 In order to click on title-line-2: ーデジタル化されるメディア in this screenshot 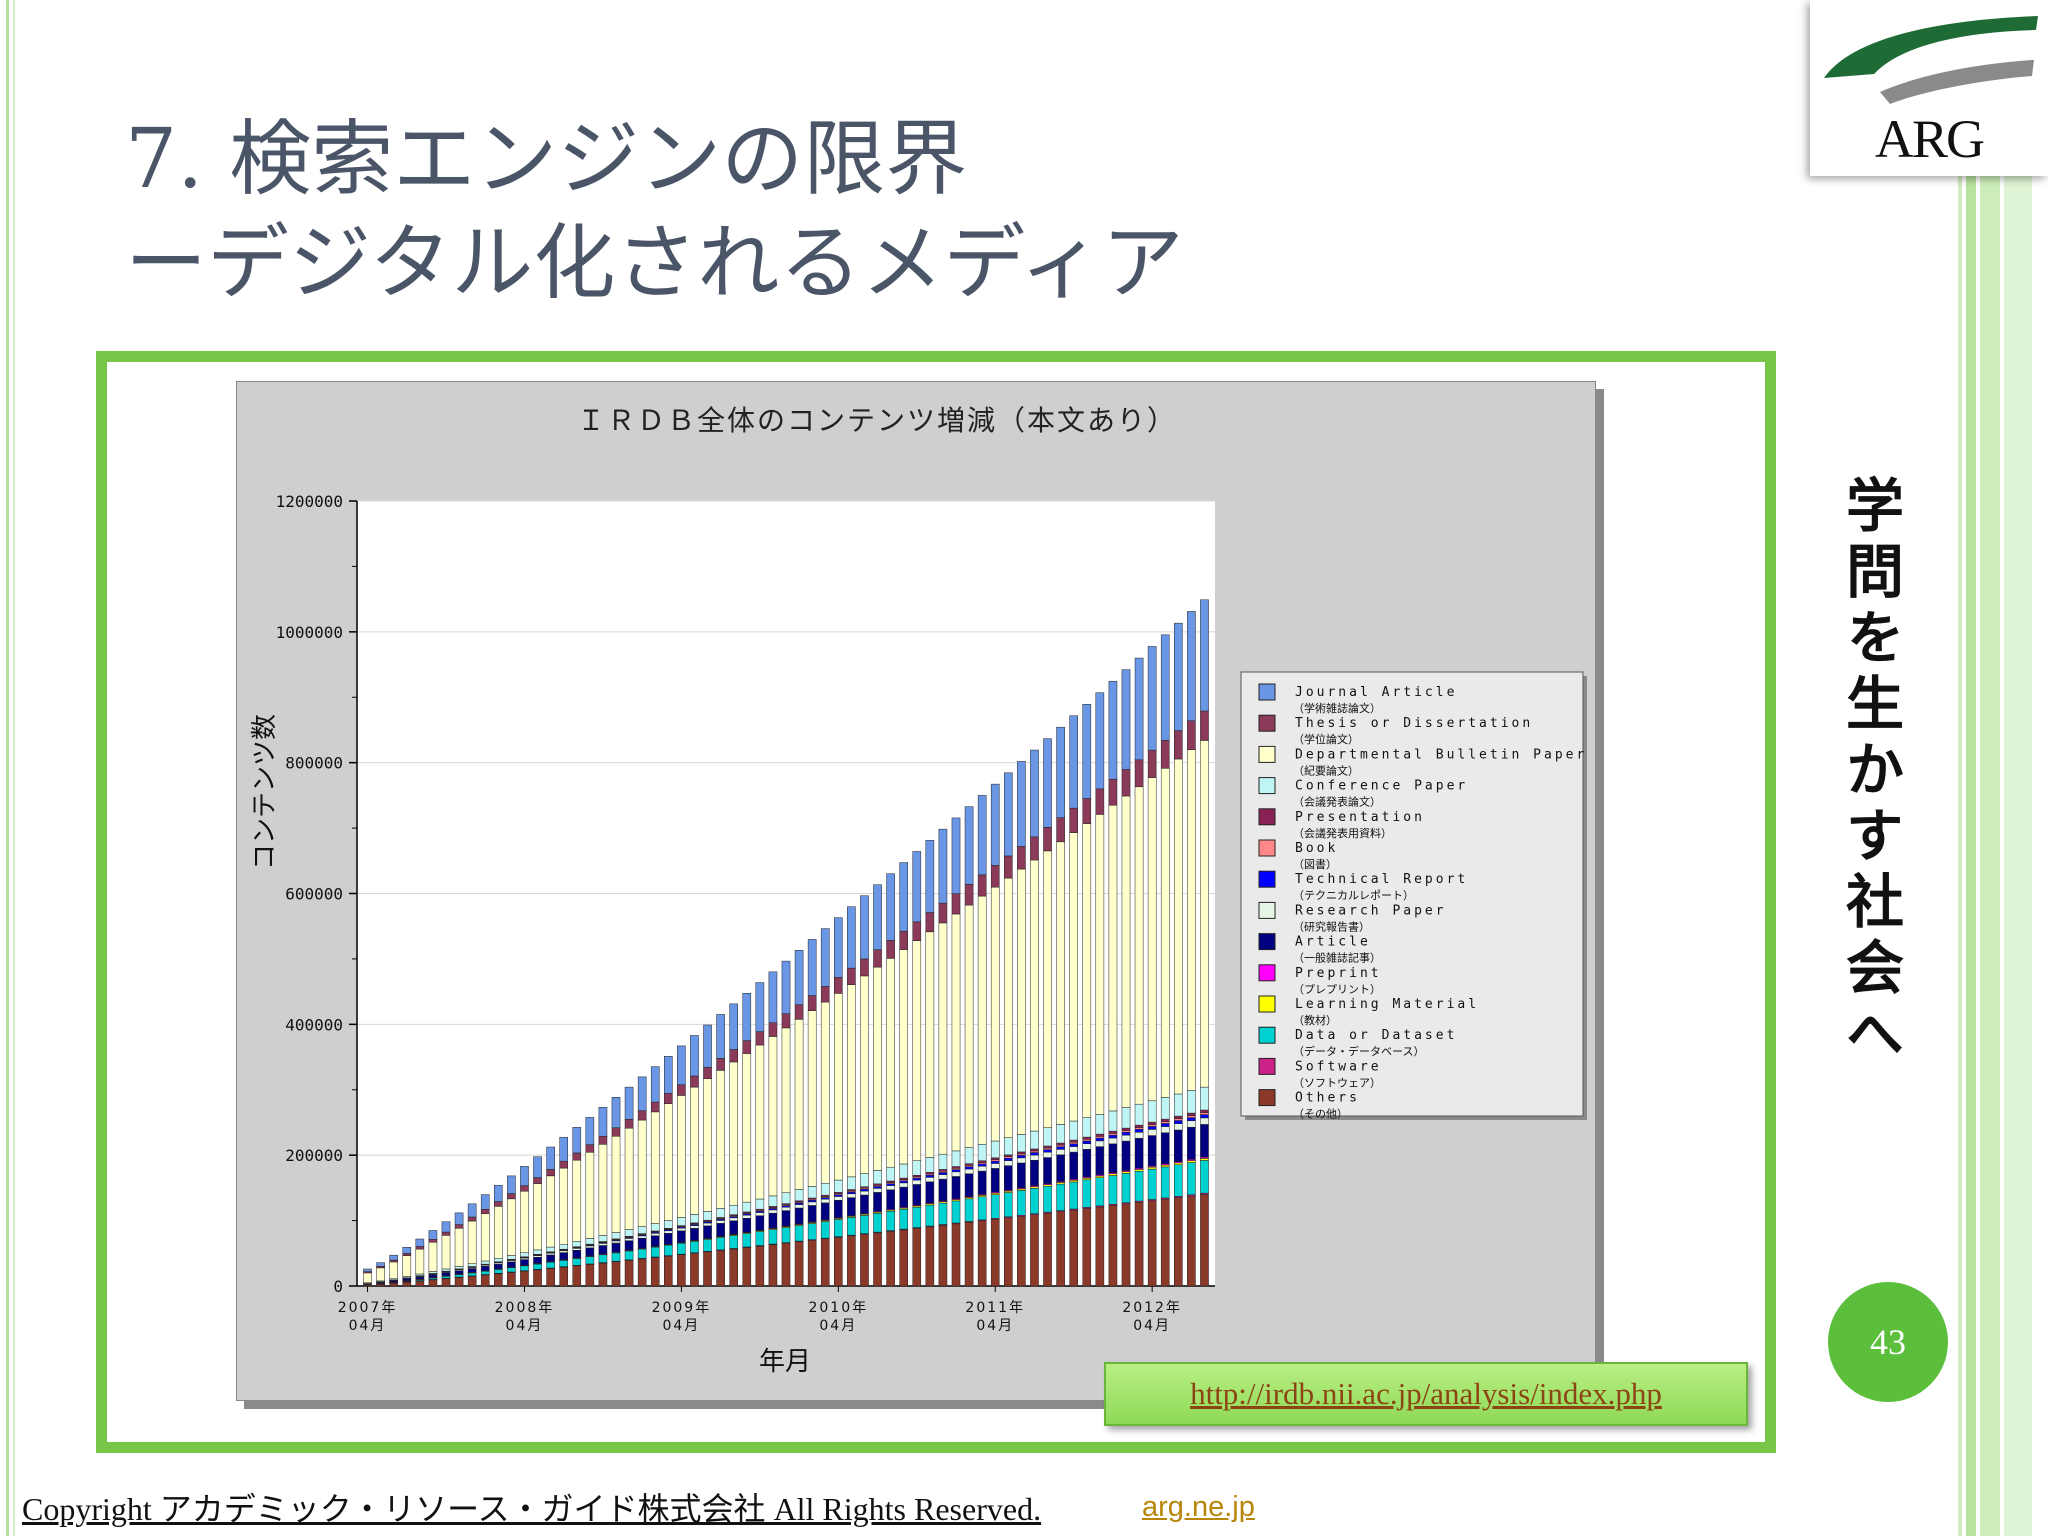, I will do `click(654, 263)`.